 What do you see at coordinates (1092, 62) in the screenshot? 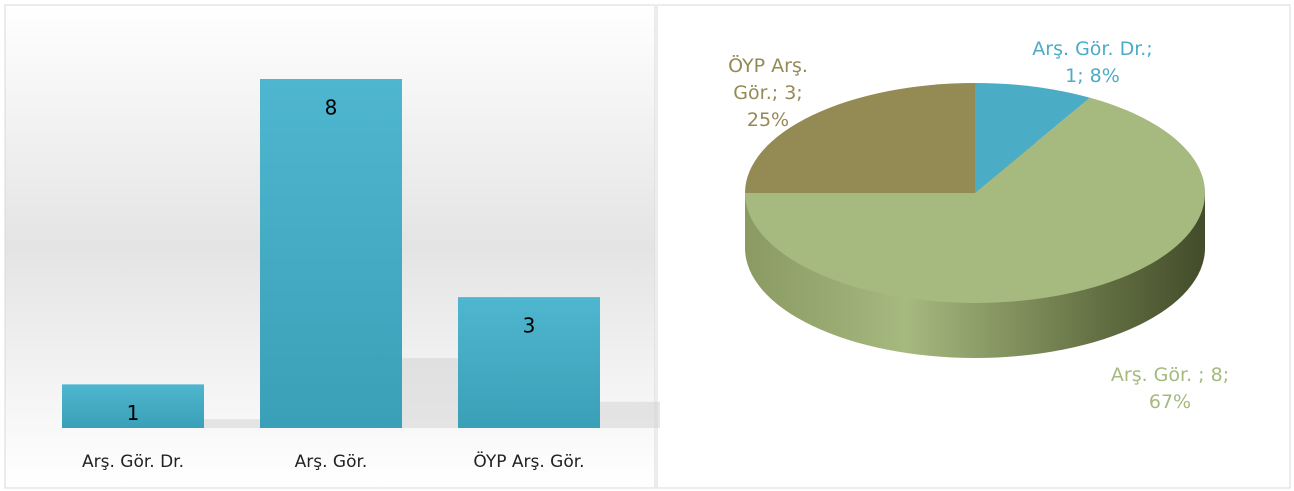
I see `slice-label: Arş. Gör. Dr.; 1; 8%` at bounding box center [1092, 62].